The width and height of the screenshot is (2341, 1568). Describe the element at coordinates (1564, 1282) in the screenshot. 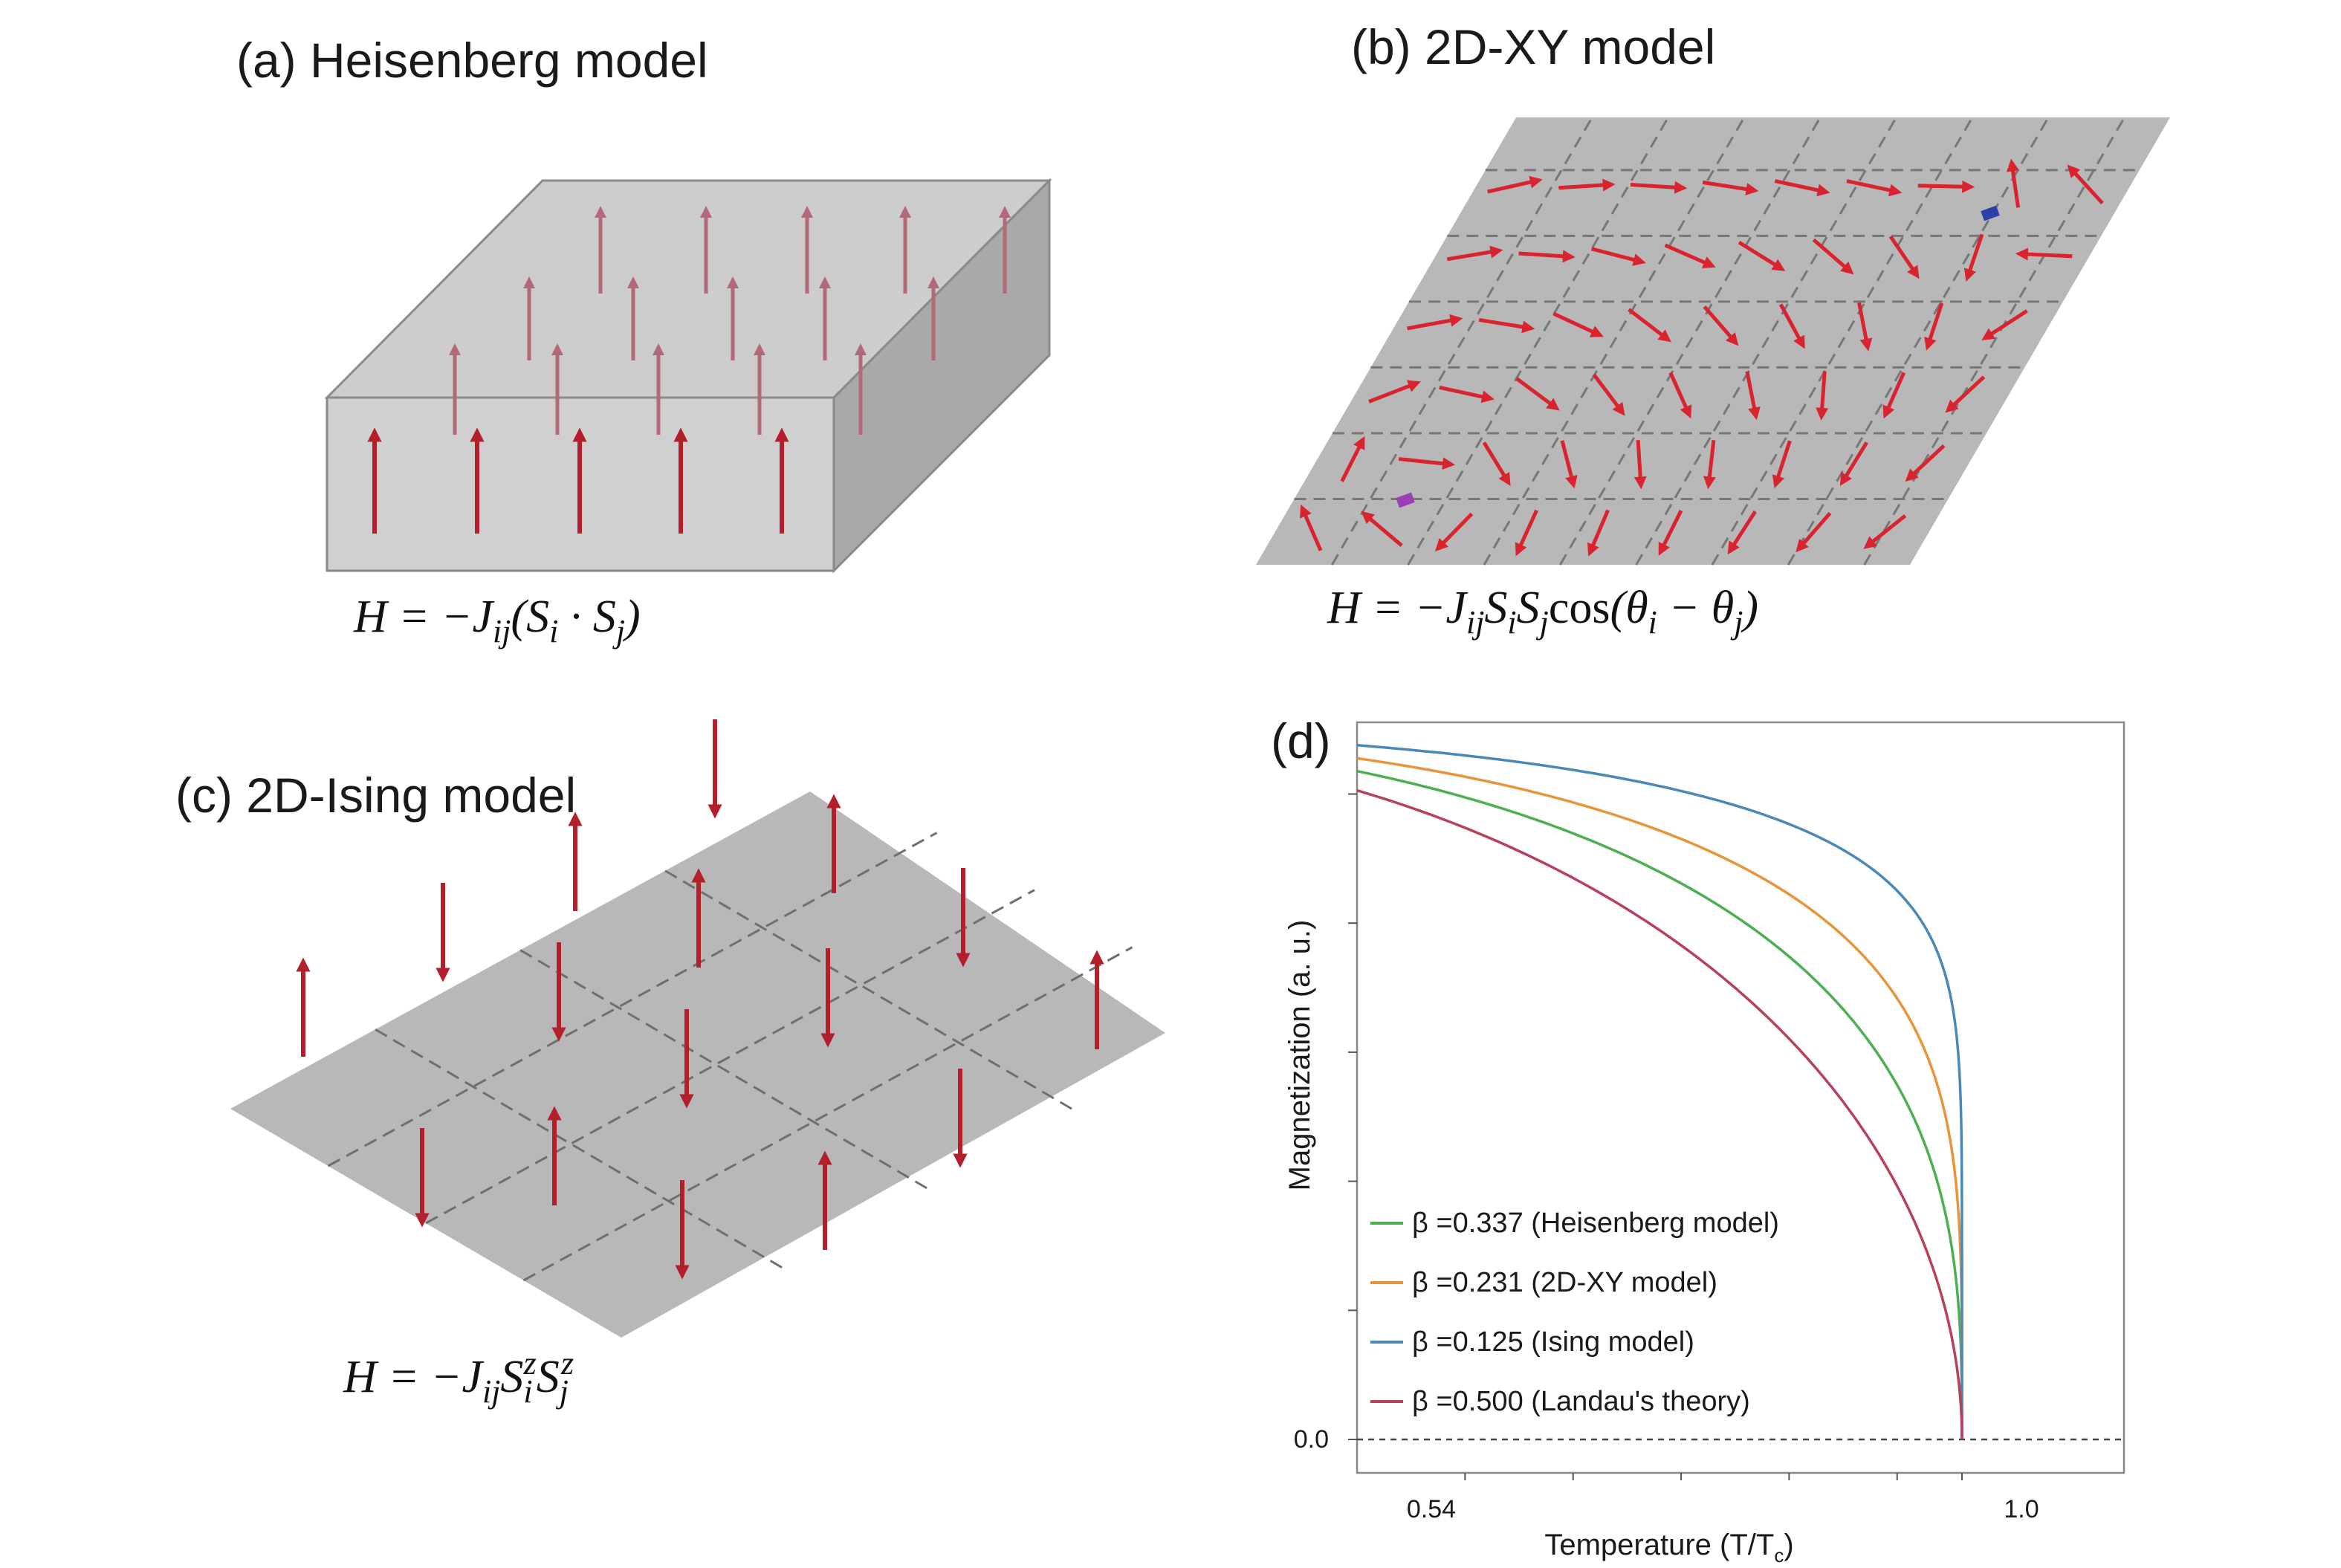

I see `legend-label-1: β =0.231 (2D-XY model)` at that location.